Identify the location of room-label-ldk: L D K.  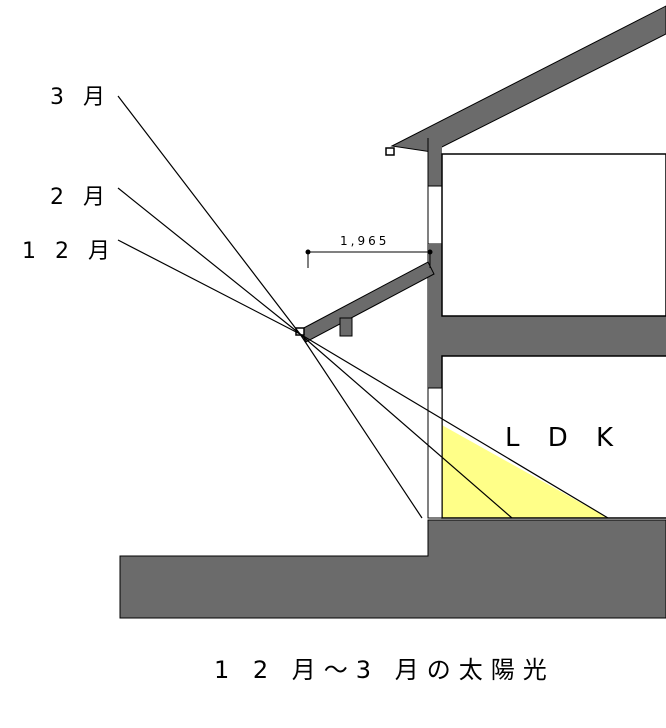
(564, 438).